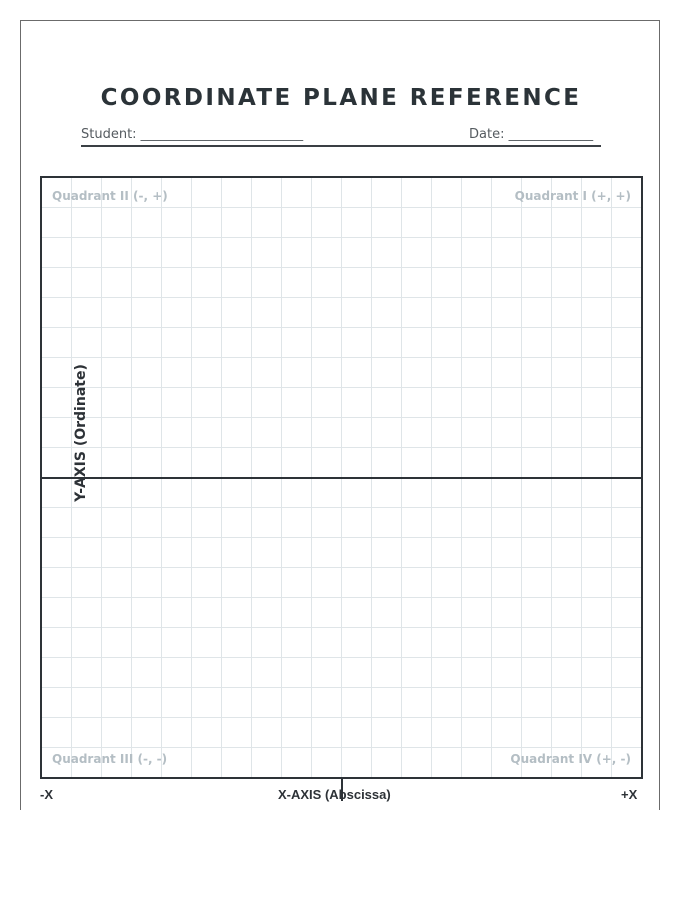 The width and height of the screenshot is (700, 900). Describe the element at coordinates (110, 759) in the screenshot. I see `quadrant-3-label: Quadrant III (-, -)` at that location.